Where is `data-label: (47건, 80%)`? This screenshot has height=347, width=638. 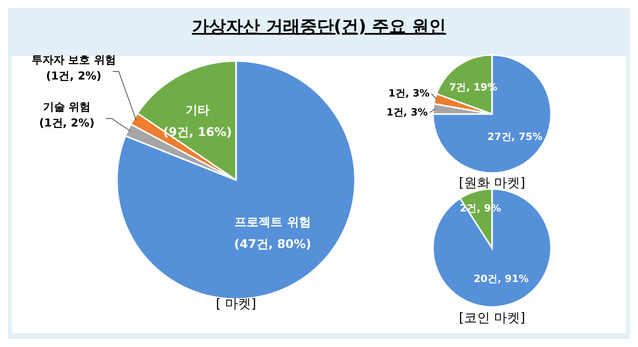
data-label: (47건, 80%) is located at coordinates (273, 244).